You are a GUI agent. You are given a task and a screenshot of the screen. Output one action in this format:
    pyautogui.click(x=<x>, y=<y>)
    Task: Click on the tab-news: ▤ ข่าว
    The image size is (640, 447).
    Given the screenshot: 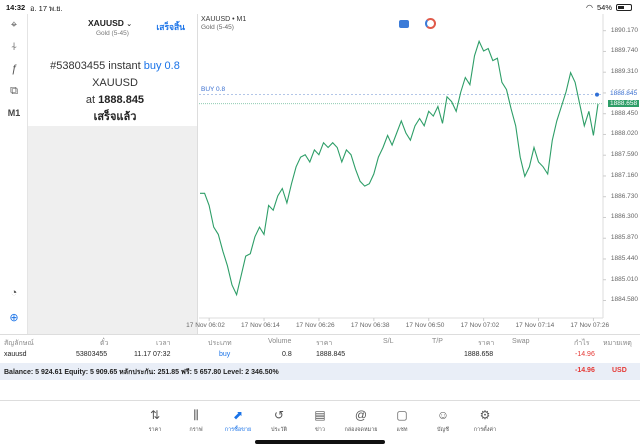 What is the action you would take?
    pyautogui.click(x=320, y=420)
    